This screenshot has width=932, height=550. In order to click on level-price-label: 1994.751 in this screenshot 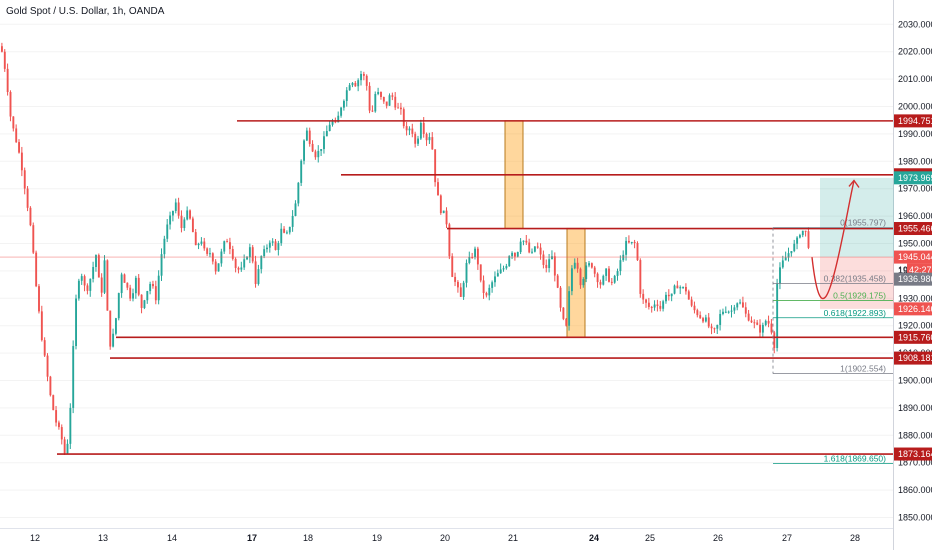, I will do `click(915, 121)`.